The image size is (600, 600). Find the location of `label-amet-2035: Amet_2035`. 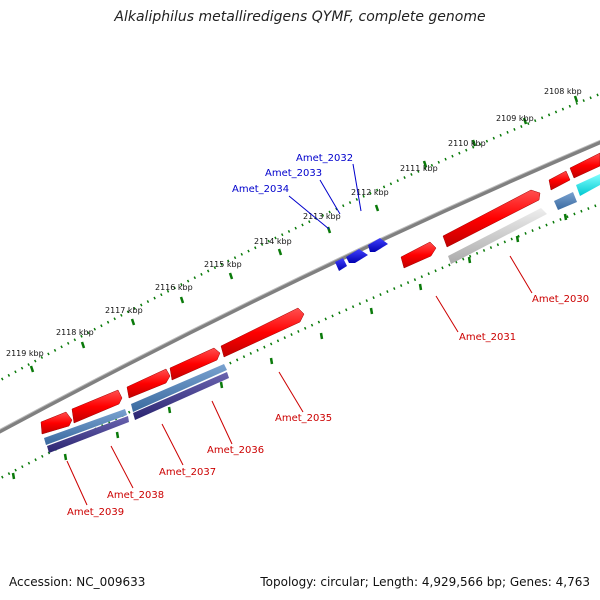

label-amet-2035: Amet_2035 is located at coordinates (303, 418).